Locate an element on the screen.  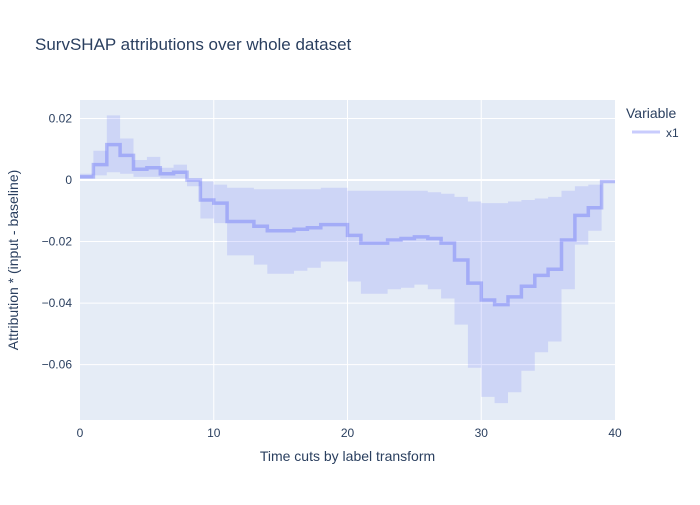
x-tick-label: 30 is located at coordinates (482, 433).